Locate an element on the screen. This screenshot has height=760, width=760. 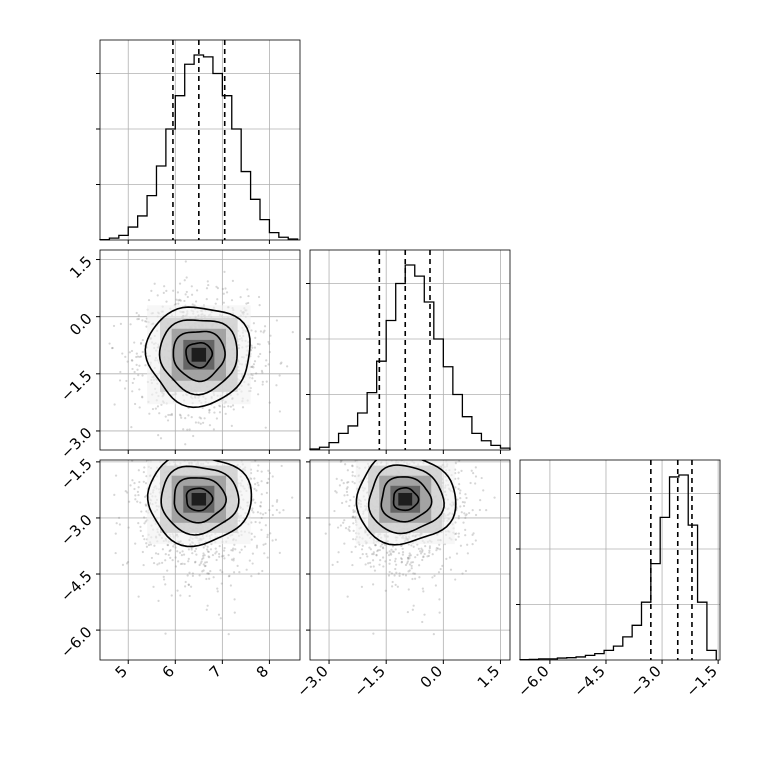
density-cell is located at coordinates (199, 499).